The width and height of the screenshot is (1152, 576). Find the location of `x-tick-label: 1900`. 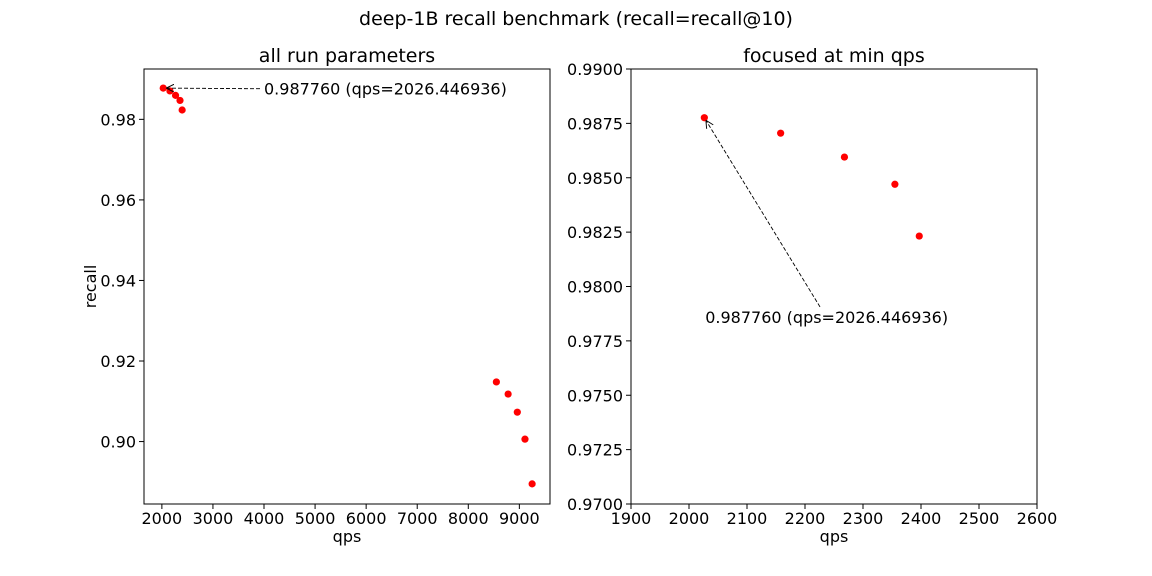

x-tick-label: 1900 is located at coordinates (631, 518).